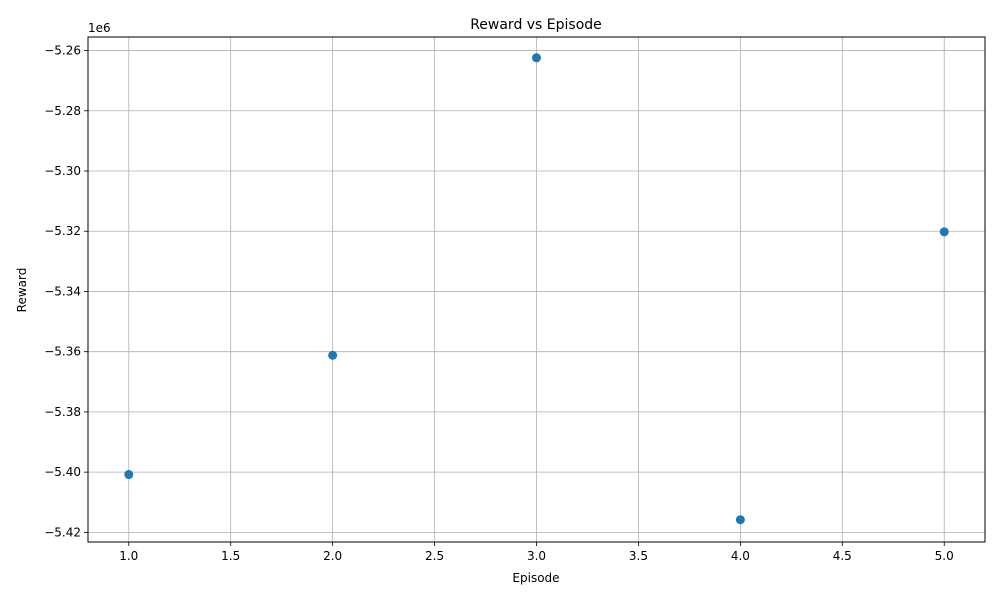 This screenshot has width=1000, height=600. What do you see at coordinates (536, 556) in the screenshot?
I see `x-tick-label: 3.0` at bounding box center [536, 556].